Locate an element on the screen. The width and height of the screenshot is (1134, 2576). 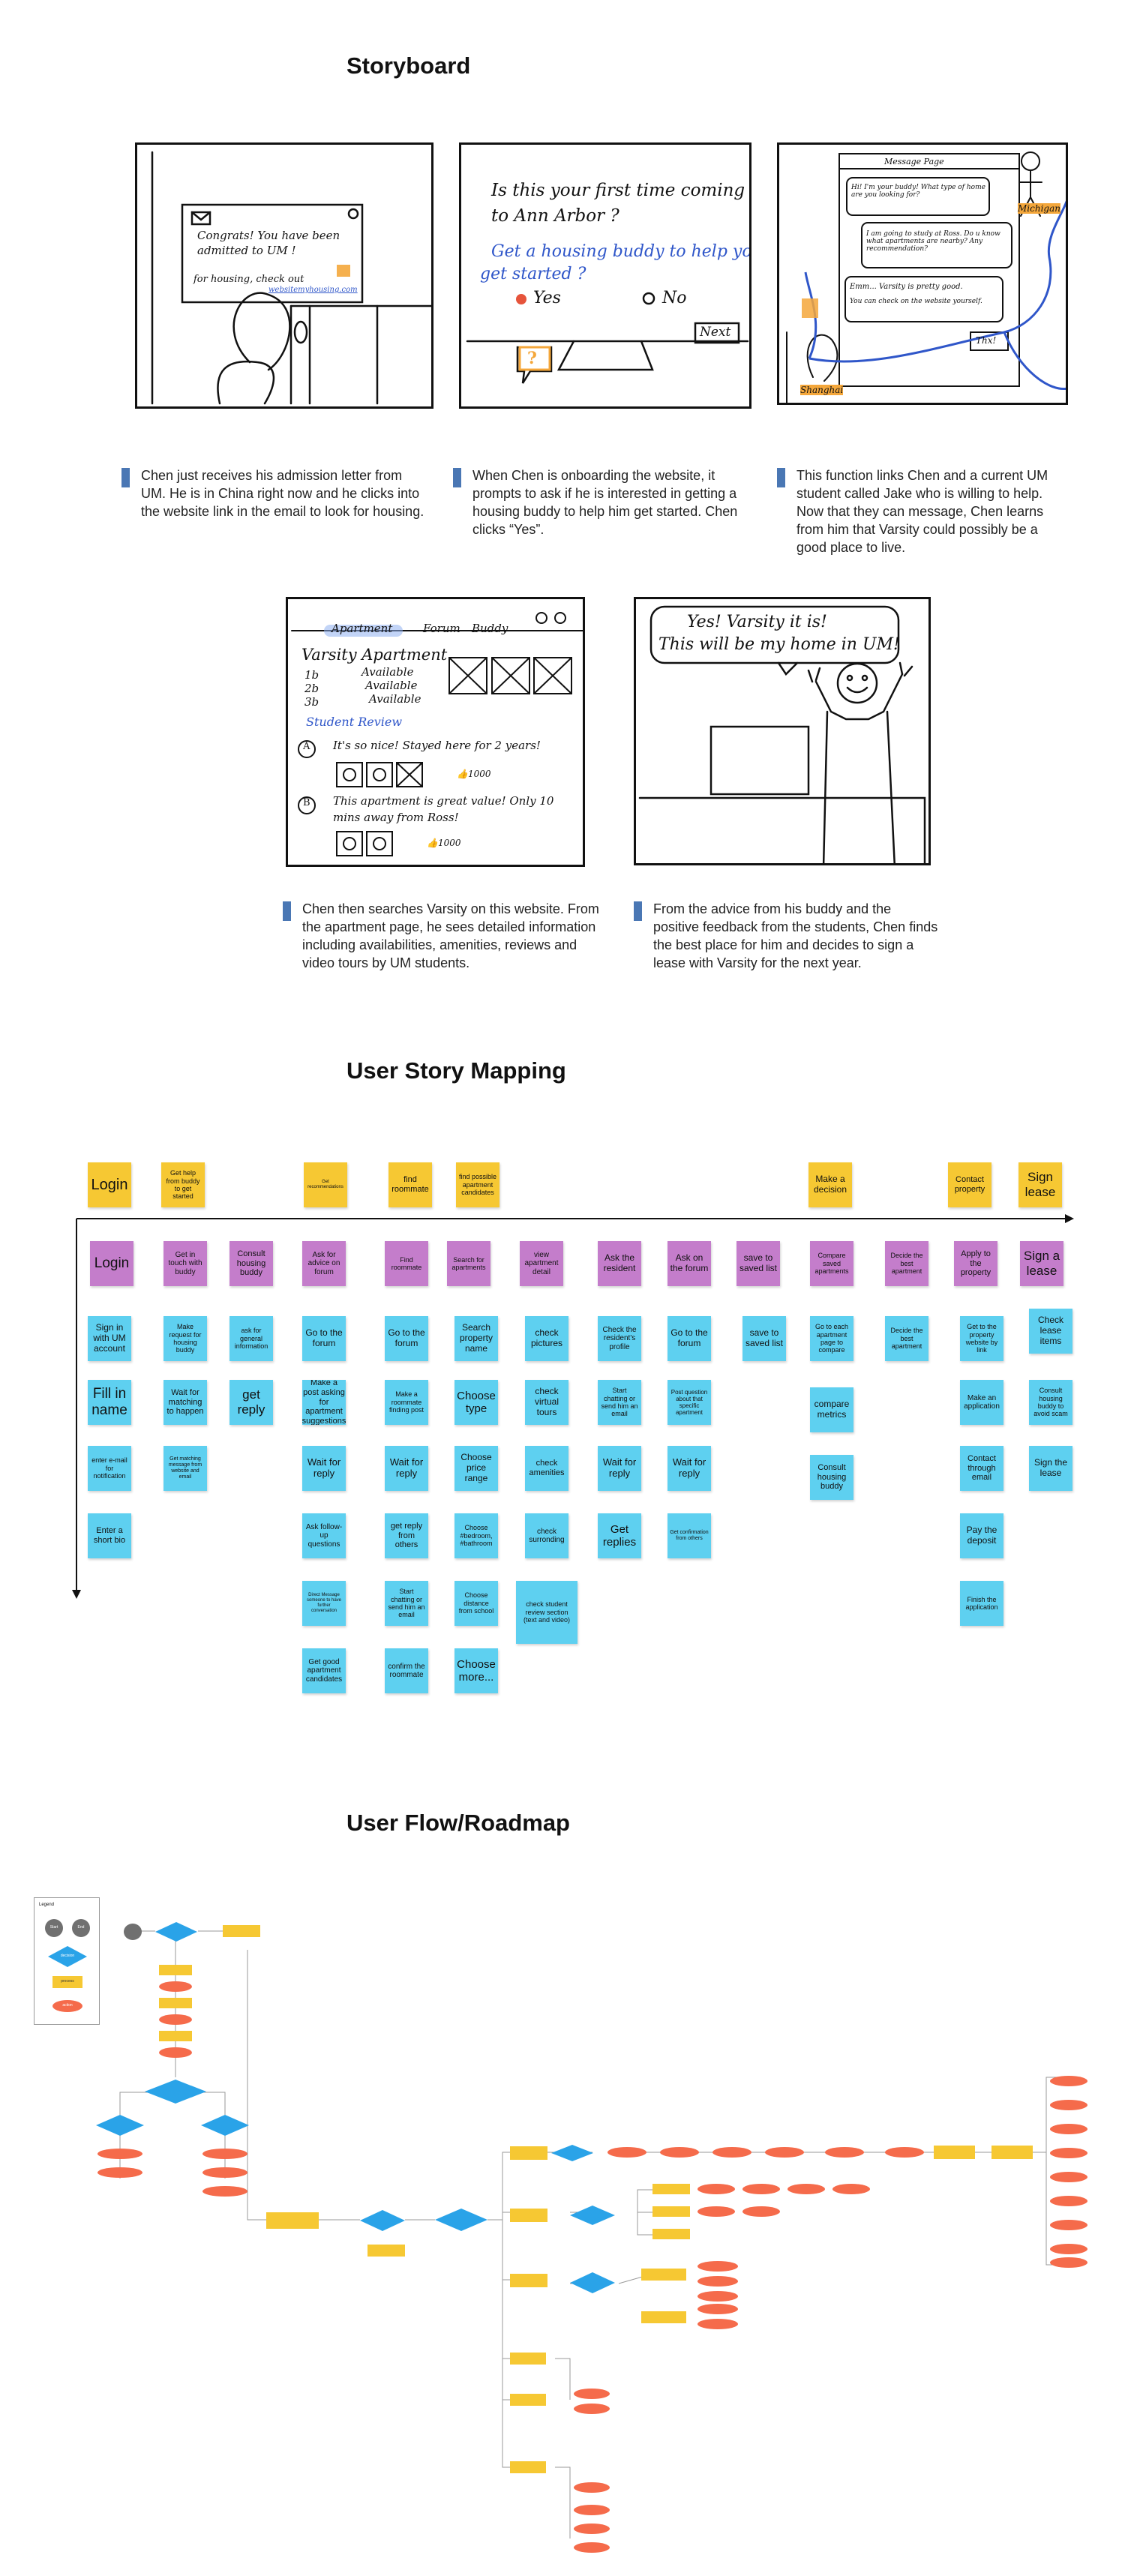
story-sticky-note: confirm the roommate is located at coordinates (406, 1671).